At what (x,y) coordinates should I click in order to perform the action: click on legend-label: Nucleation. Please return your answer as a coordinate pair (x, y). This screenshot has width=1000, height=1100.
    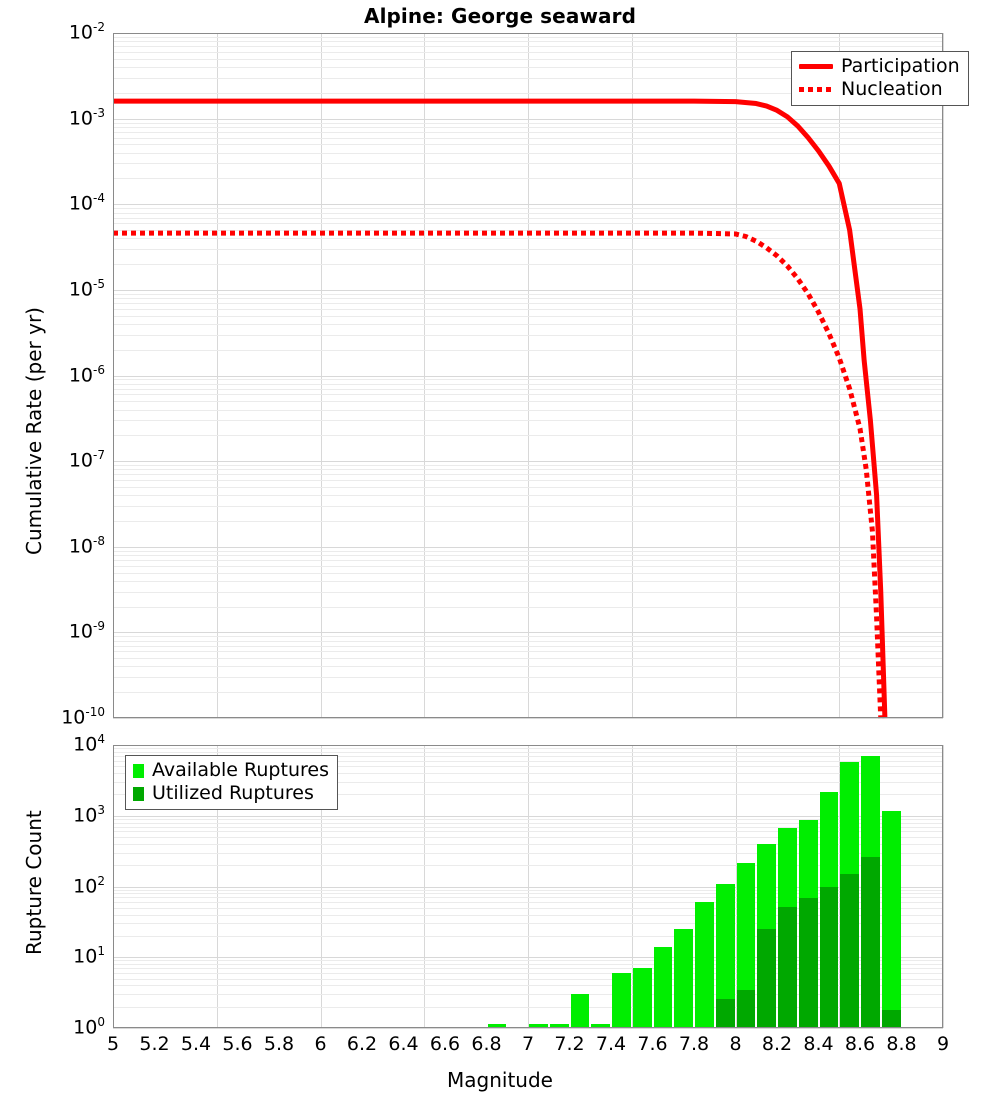
    Looking at the image, I should click on (892, 89).